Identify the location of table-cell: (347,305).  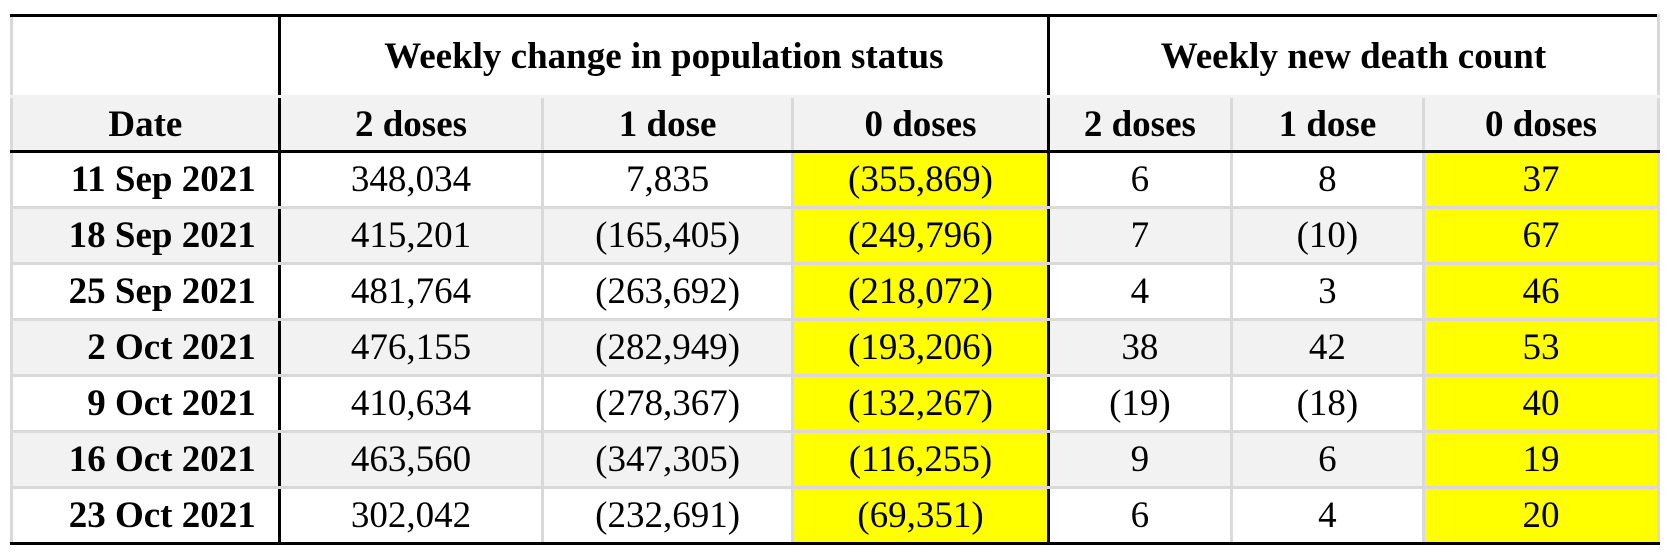
(667, 459).